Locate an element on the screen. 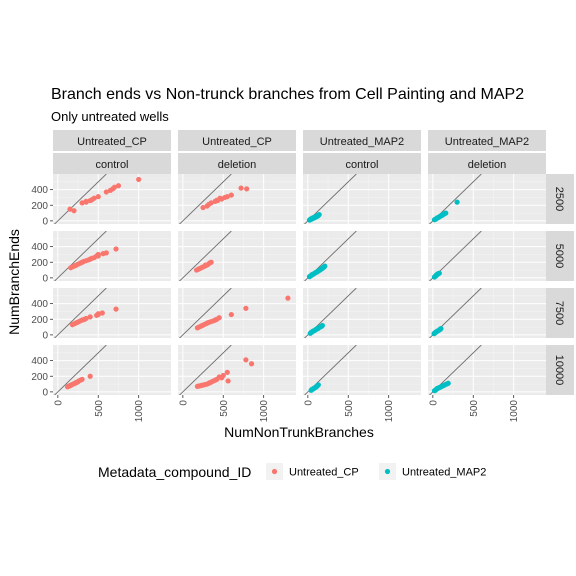 The width and height of the screenshot is (576, 576). facet-strip-row is located at coordinates (560, 199).